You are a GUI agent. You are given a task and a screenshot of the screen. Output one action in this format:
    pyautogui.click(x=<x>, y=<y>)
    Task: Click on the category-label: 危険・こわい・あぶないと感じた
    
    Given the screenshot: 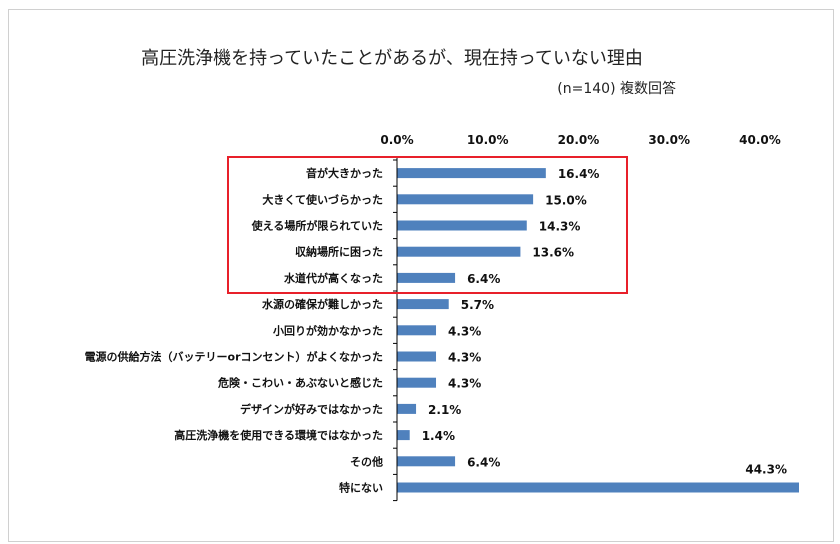 What is the action you would take?
    pyautogui.click(x=300, y=383)
    